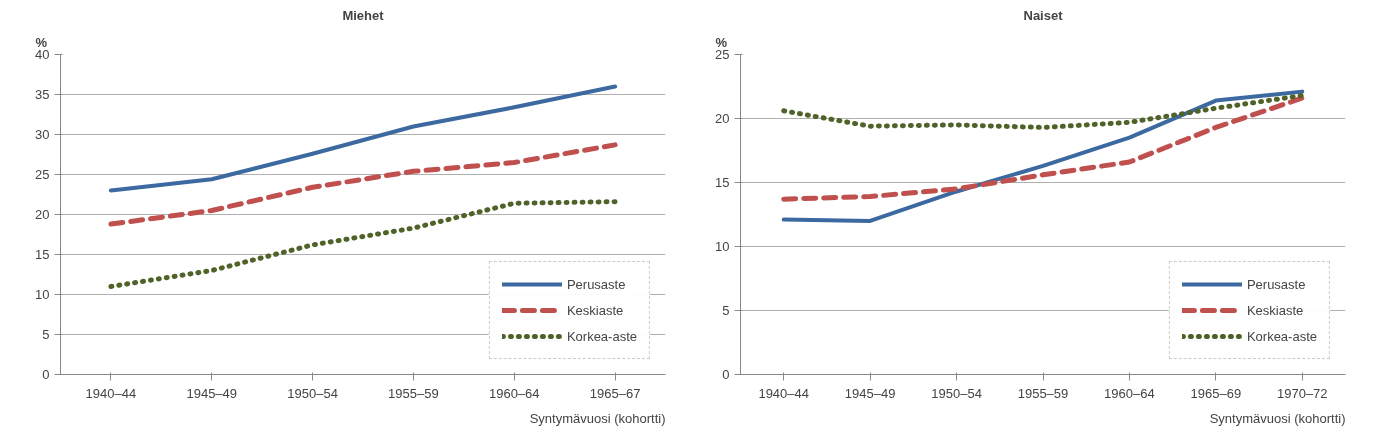 This screenshot has width=1373, height=434. What do you see at coordinates (42, 54) in the screenshot?
I see `y-tick-label: 40` at bounding box center [42, 54].